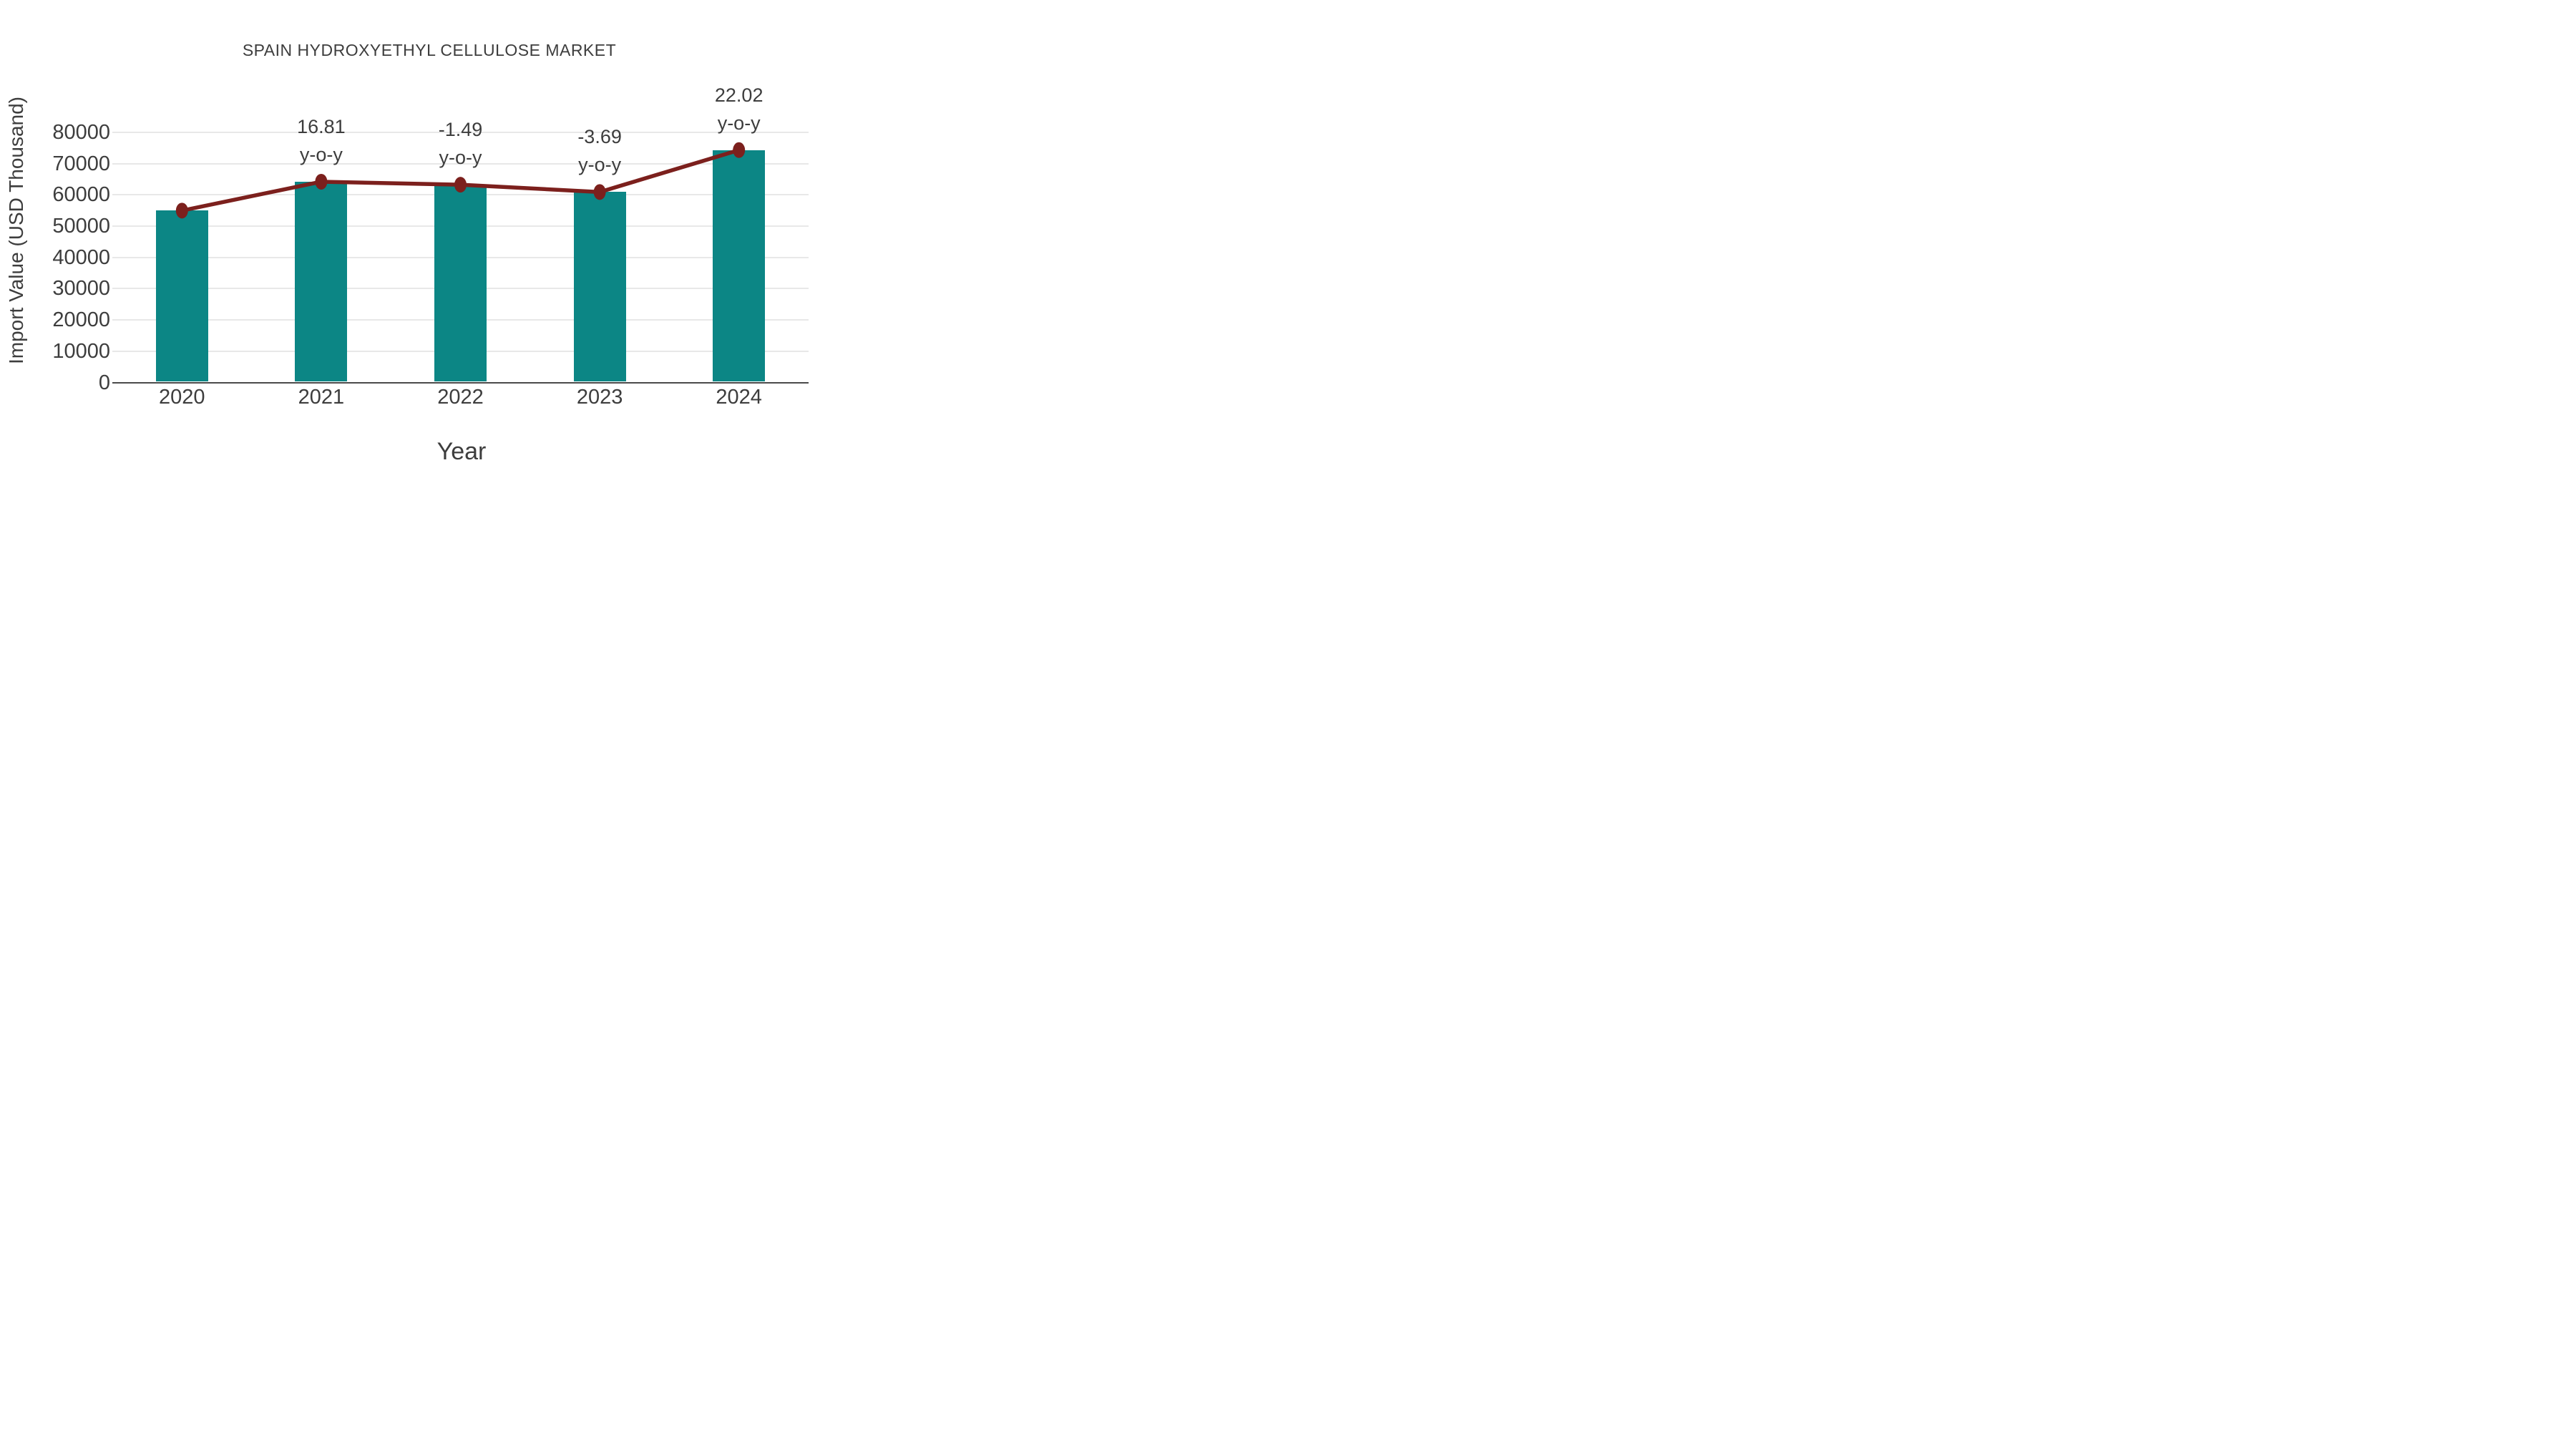 The image size is (2576, 1449). Describe the element at coordinates (81, 195) in the screenshot. I see `y-tick-label-60000: 60000` at that location.